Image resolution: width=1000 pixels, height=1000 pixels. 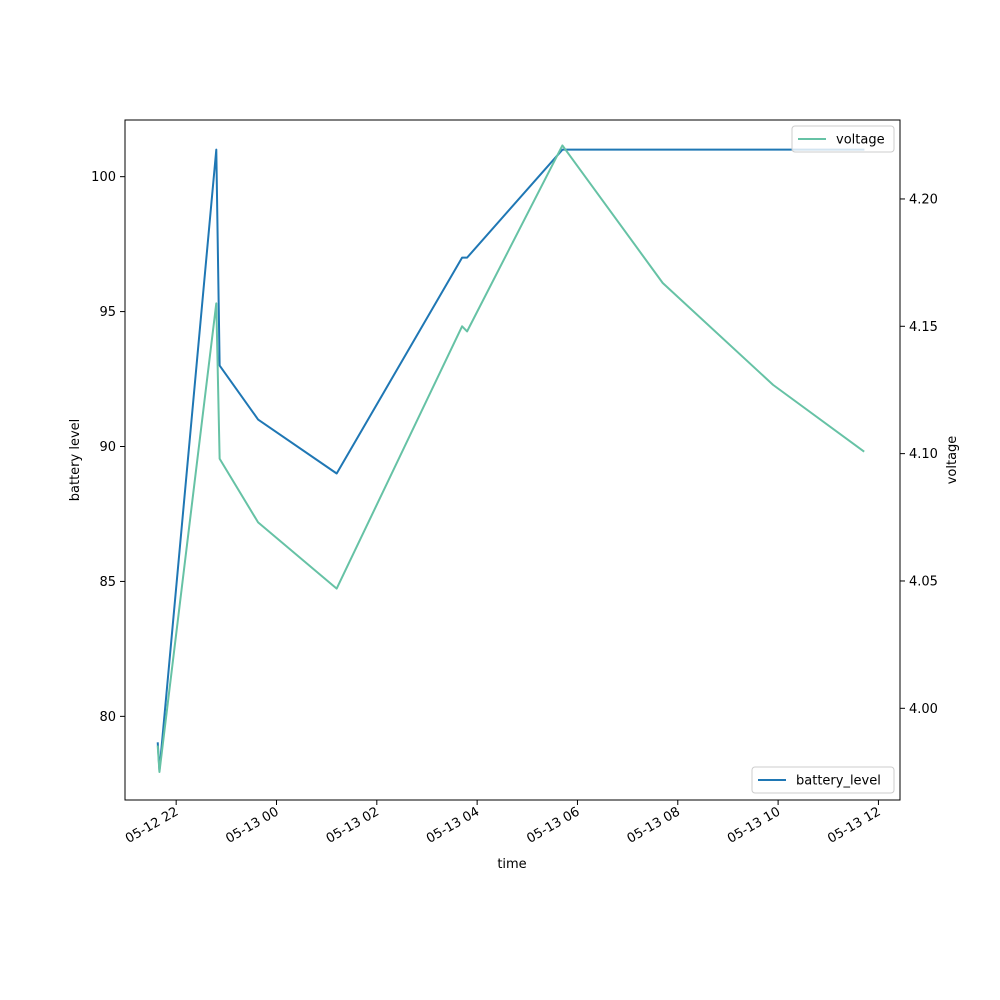 I want to click on y-right-tick-label: 4.05, so click(x=923, y=581).